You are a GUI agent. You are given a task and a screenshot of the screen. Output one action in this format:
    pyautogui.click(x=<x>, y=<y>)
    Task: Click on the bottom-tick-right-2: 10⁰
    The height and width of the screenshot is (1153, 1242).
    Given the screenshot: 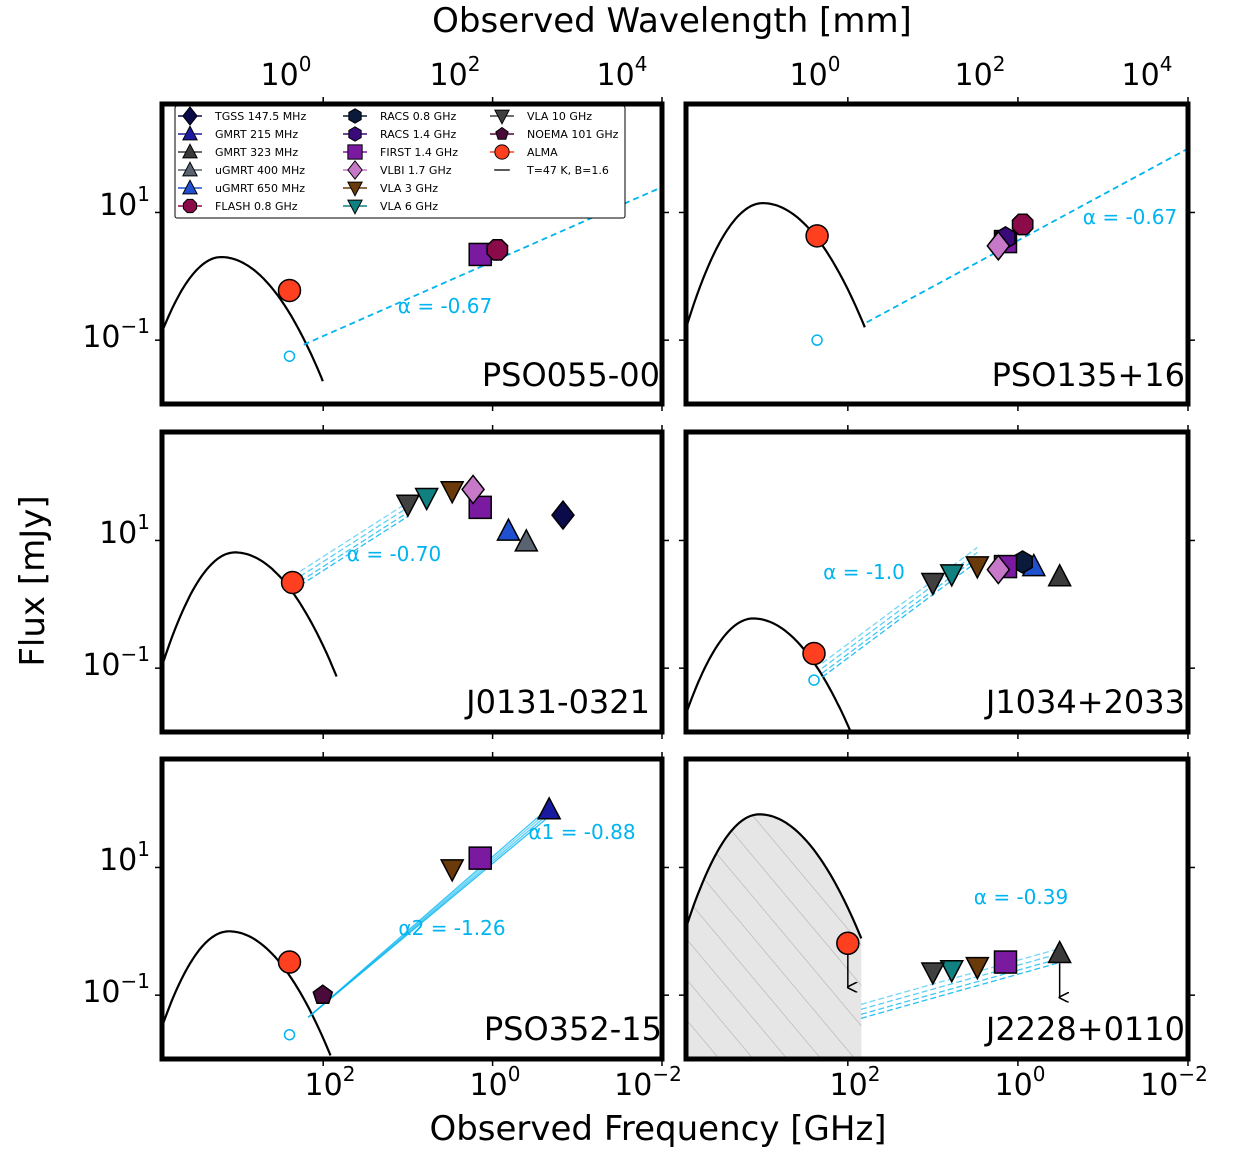 What is the action you would take?
    pyautogui.click(x=1020, y=1082)
    